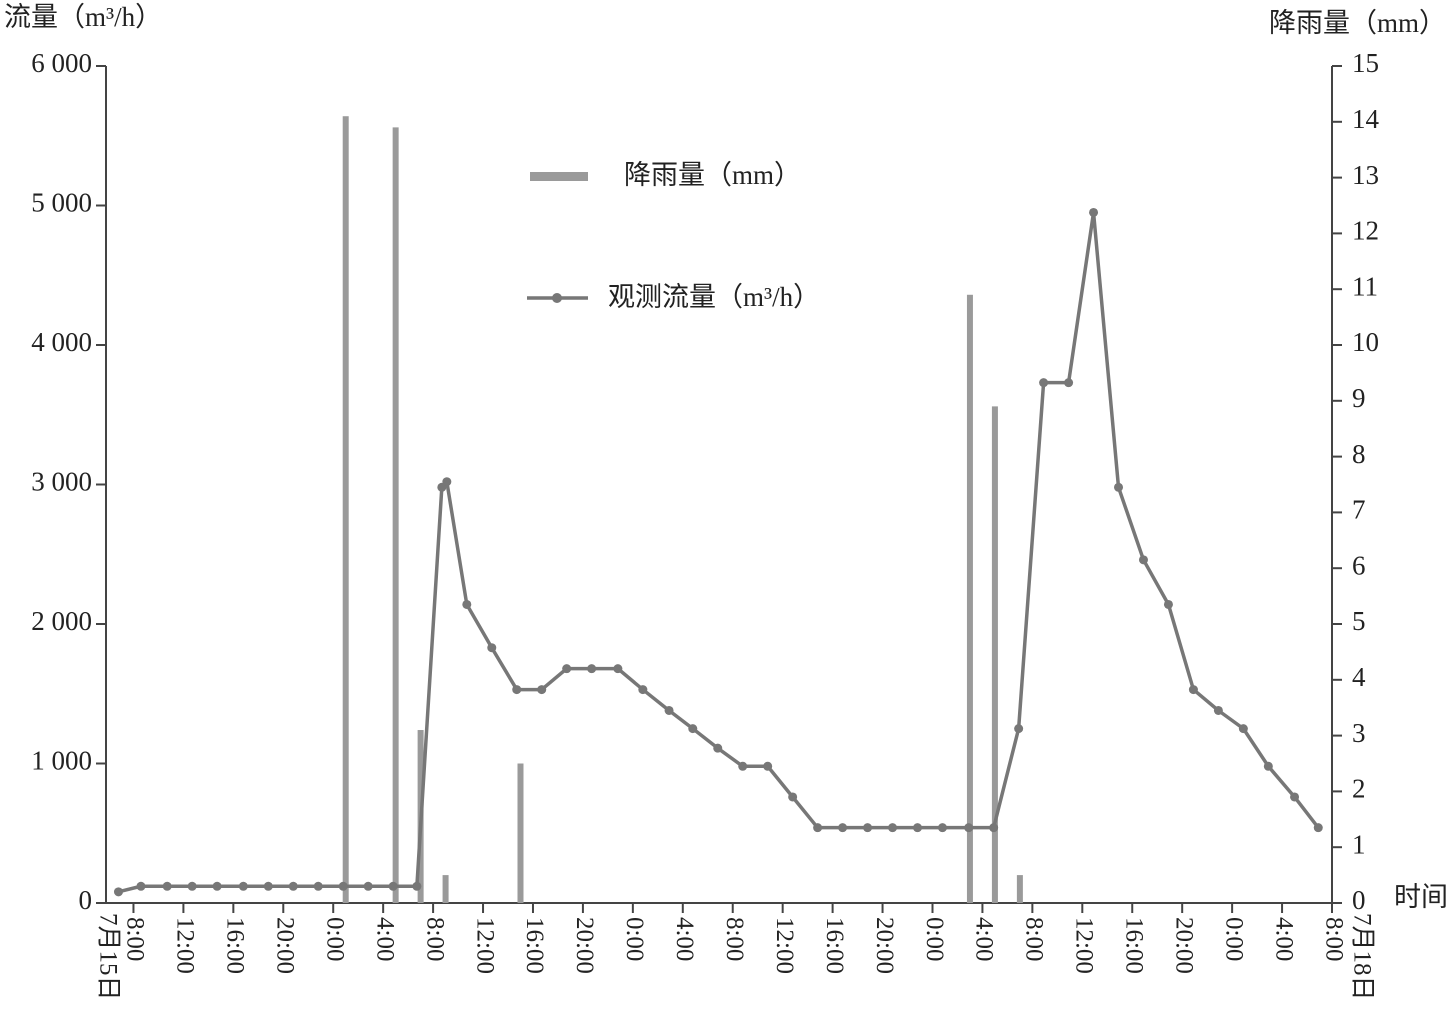 This screenshot has height=1012, width=1450. Describe the element at coordinates (1359, 510) in the screenshot. I see `y2-tick-label: 7` at that location.